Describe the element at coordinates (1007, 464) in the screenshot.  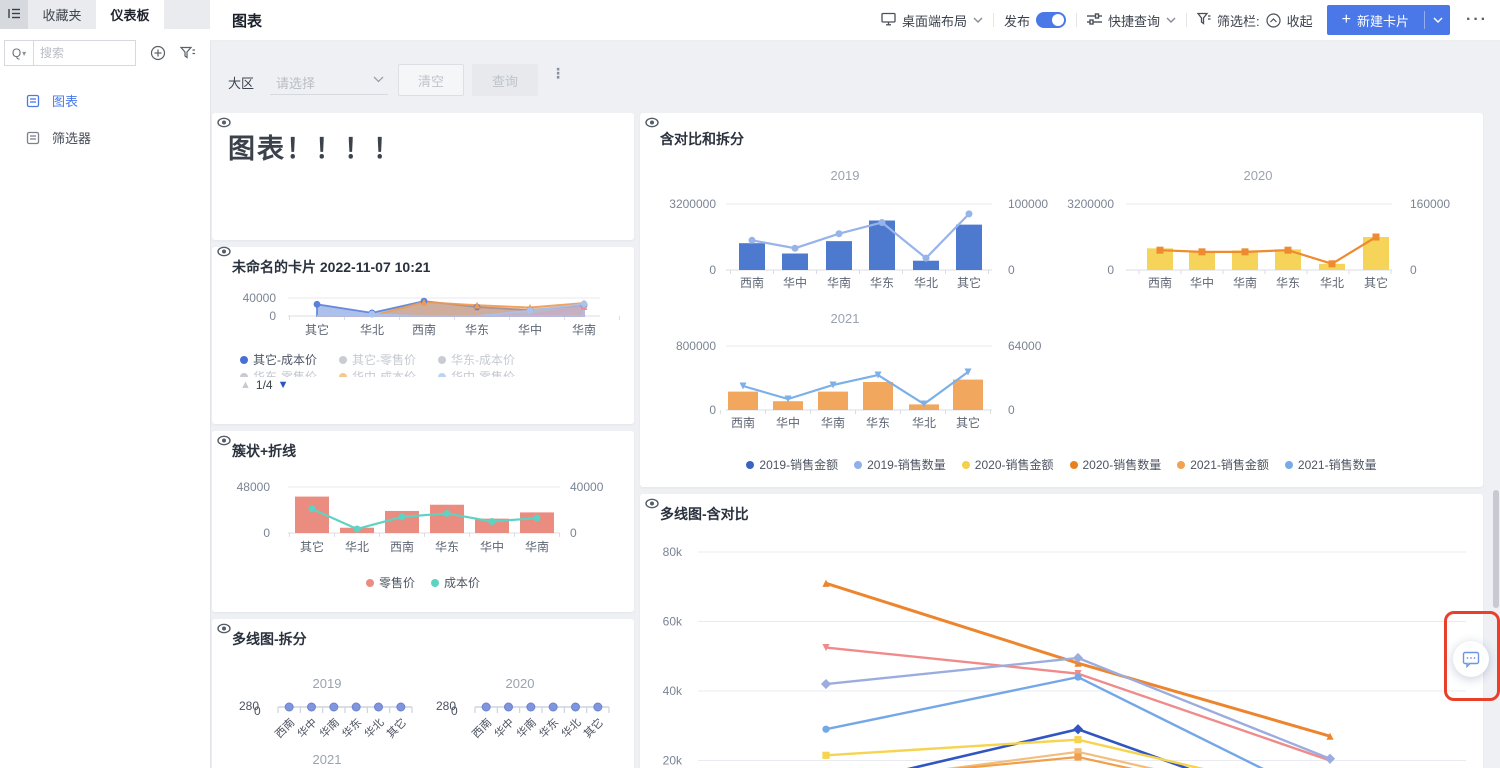
I see `legend-item: 2020-销售金额` at that location.